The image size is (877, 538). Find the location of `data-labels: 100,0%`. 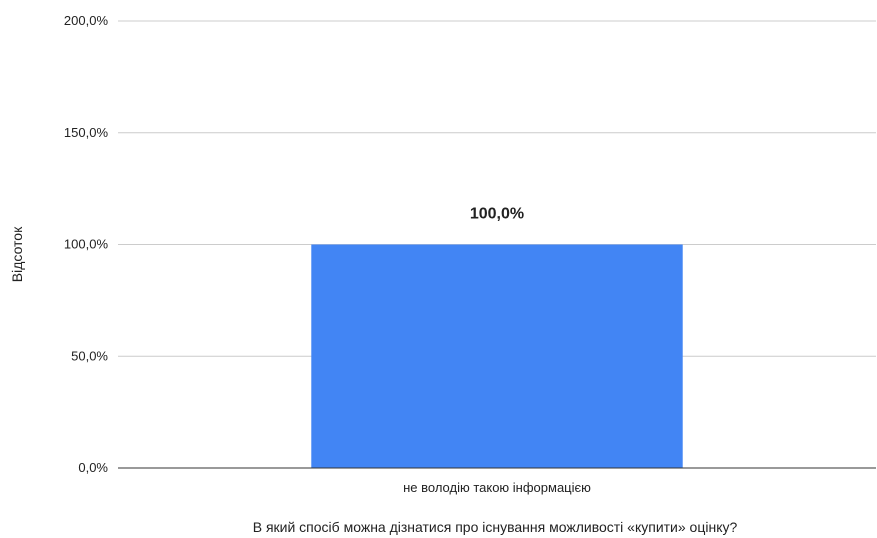

data-labels: 100,0% is located at coordinates (497, 214).